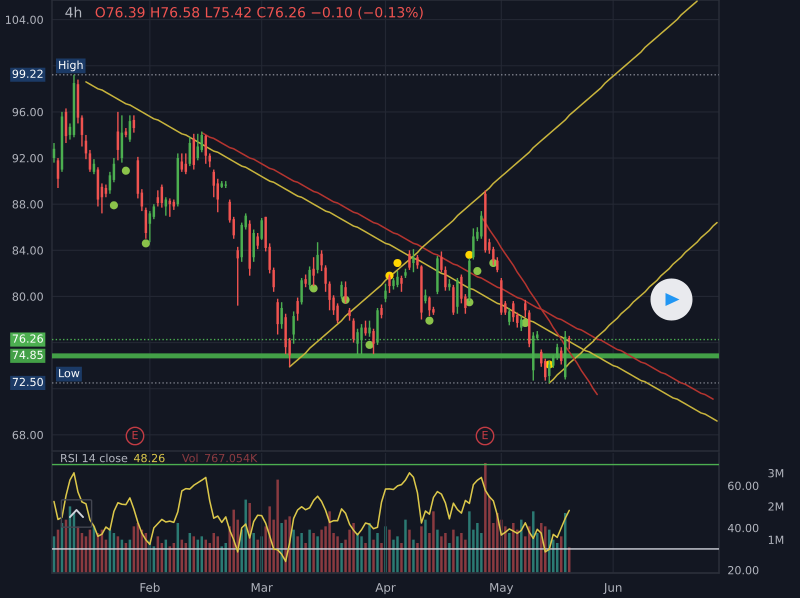 This screenshot has width=800, height=598. I want to click on text: 76.26, so click(27, 338).